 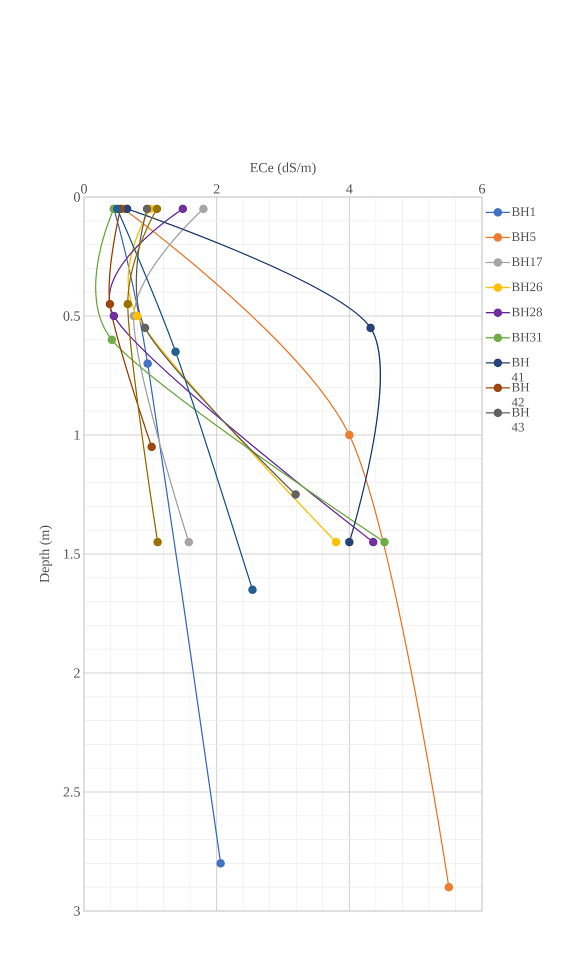 What do you see at coordinates (527, 261) in the screenshot?
I see `legend-label: BH17` at bounding box center [527, 261].